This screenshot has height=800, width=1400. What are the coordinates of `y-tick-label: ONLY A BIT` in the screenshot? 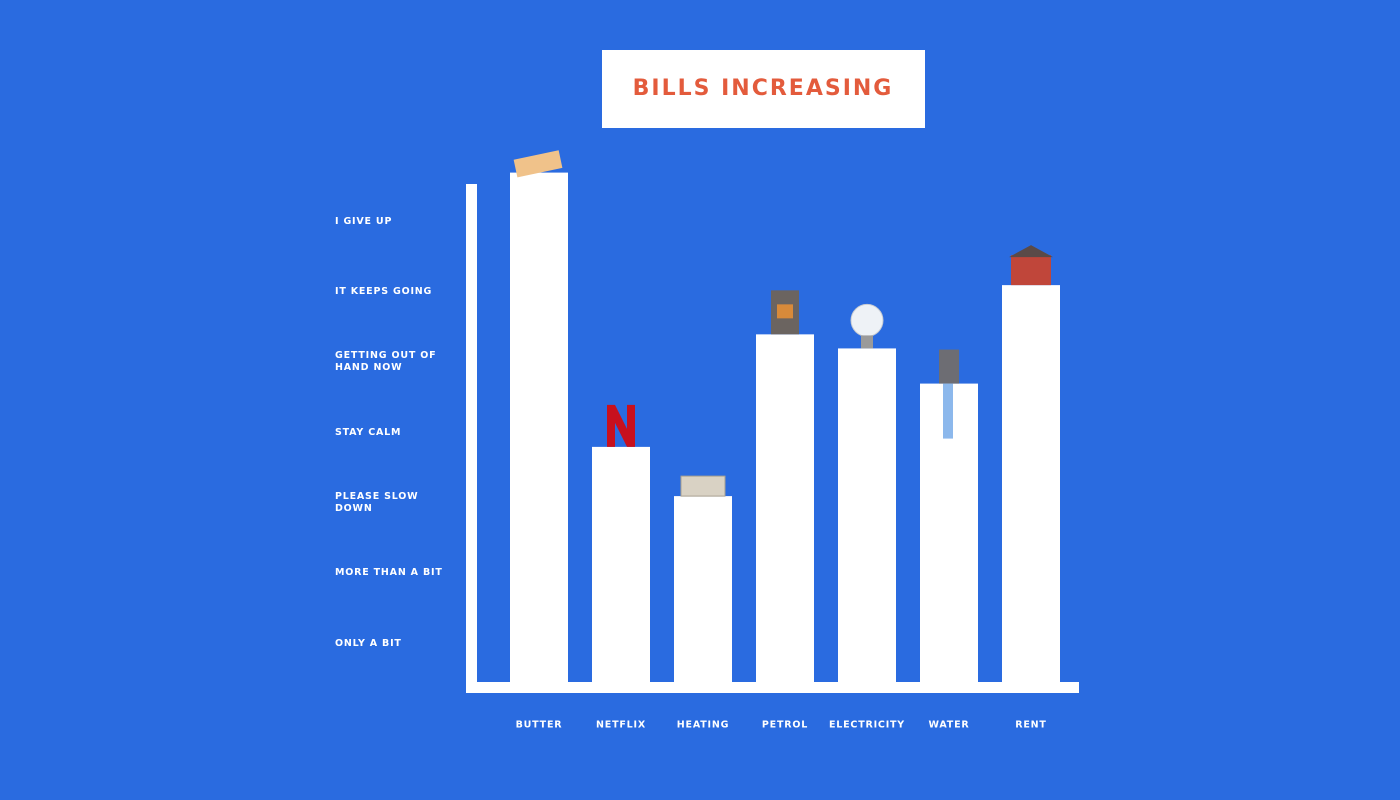 It's located at (368, 643).